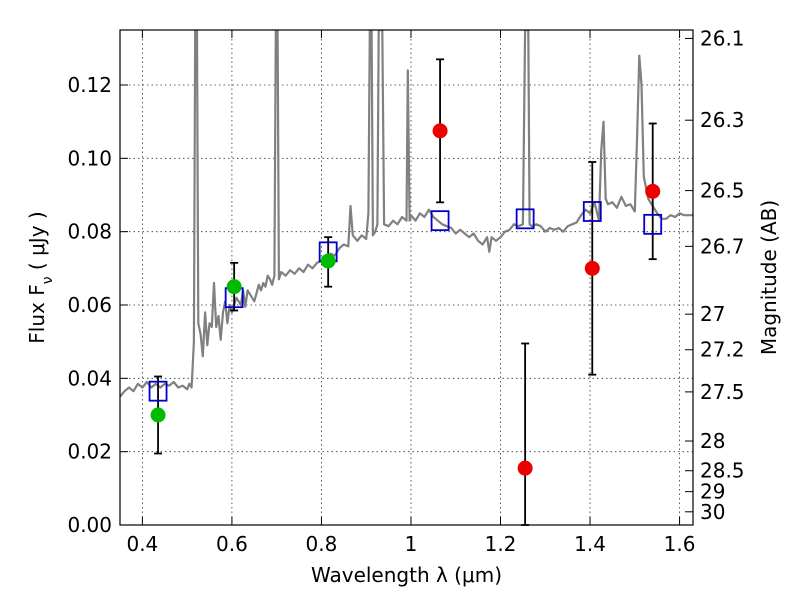 The width and height of the screenshot is (800, 600). What do you see at coordinates (411, 544) in the screenshot?
I see `x-tick-label: 1` at bounding box center [411, 544].